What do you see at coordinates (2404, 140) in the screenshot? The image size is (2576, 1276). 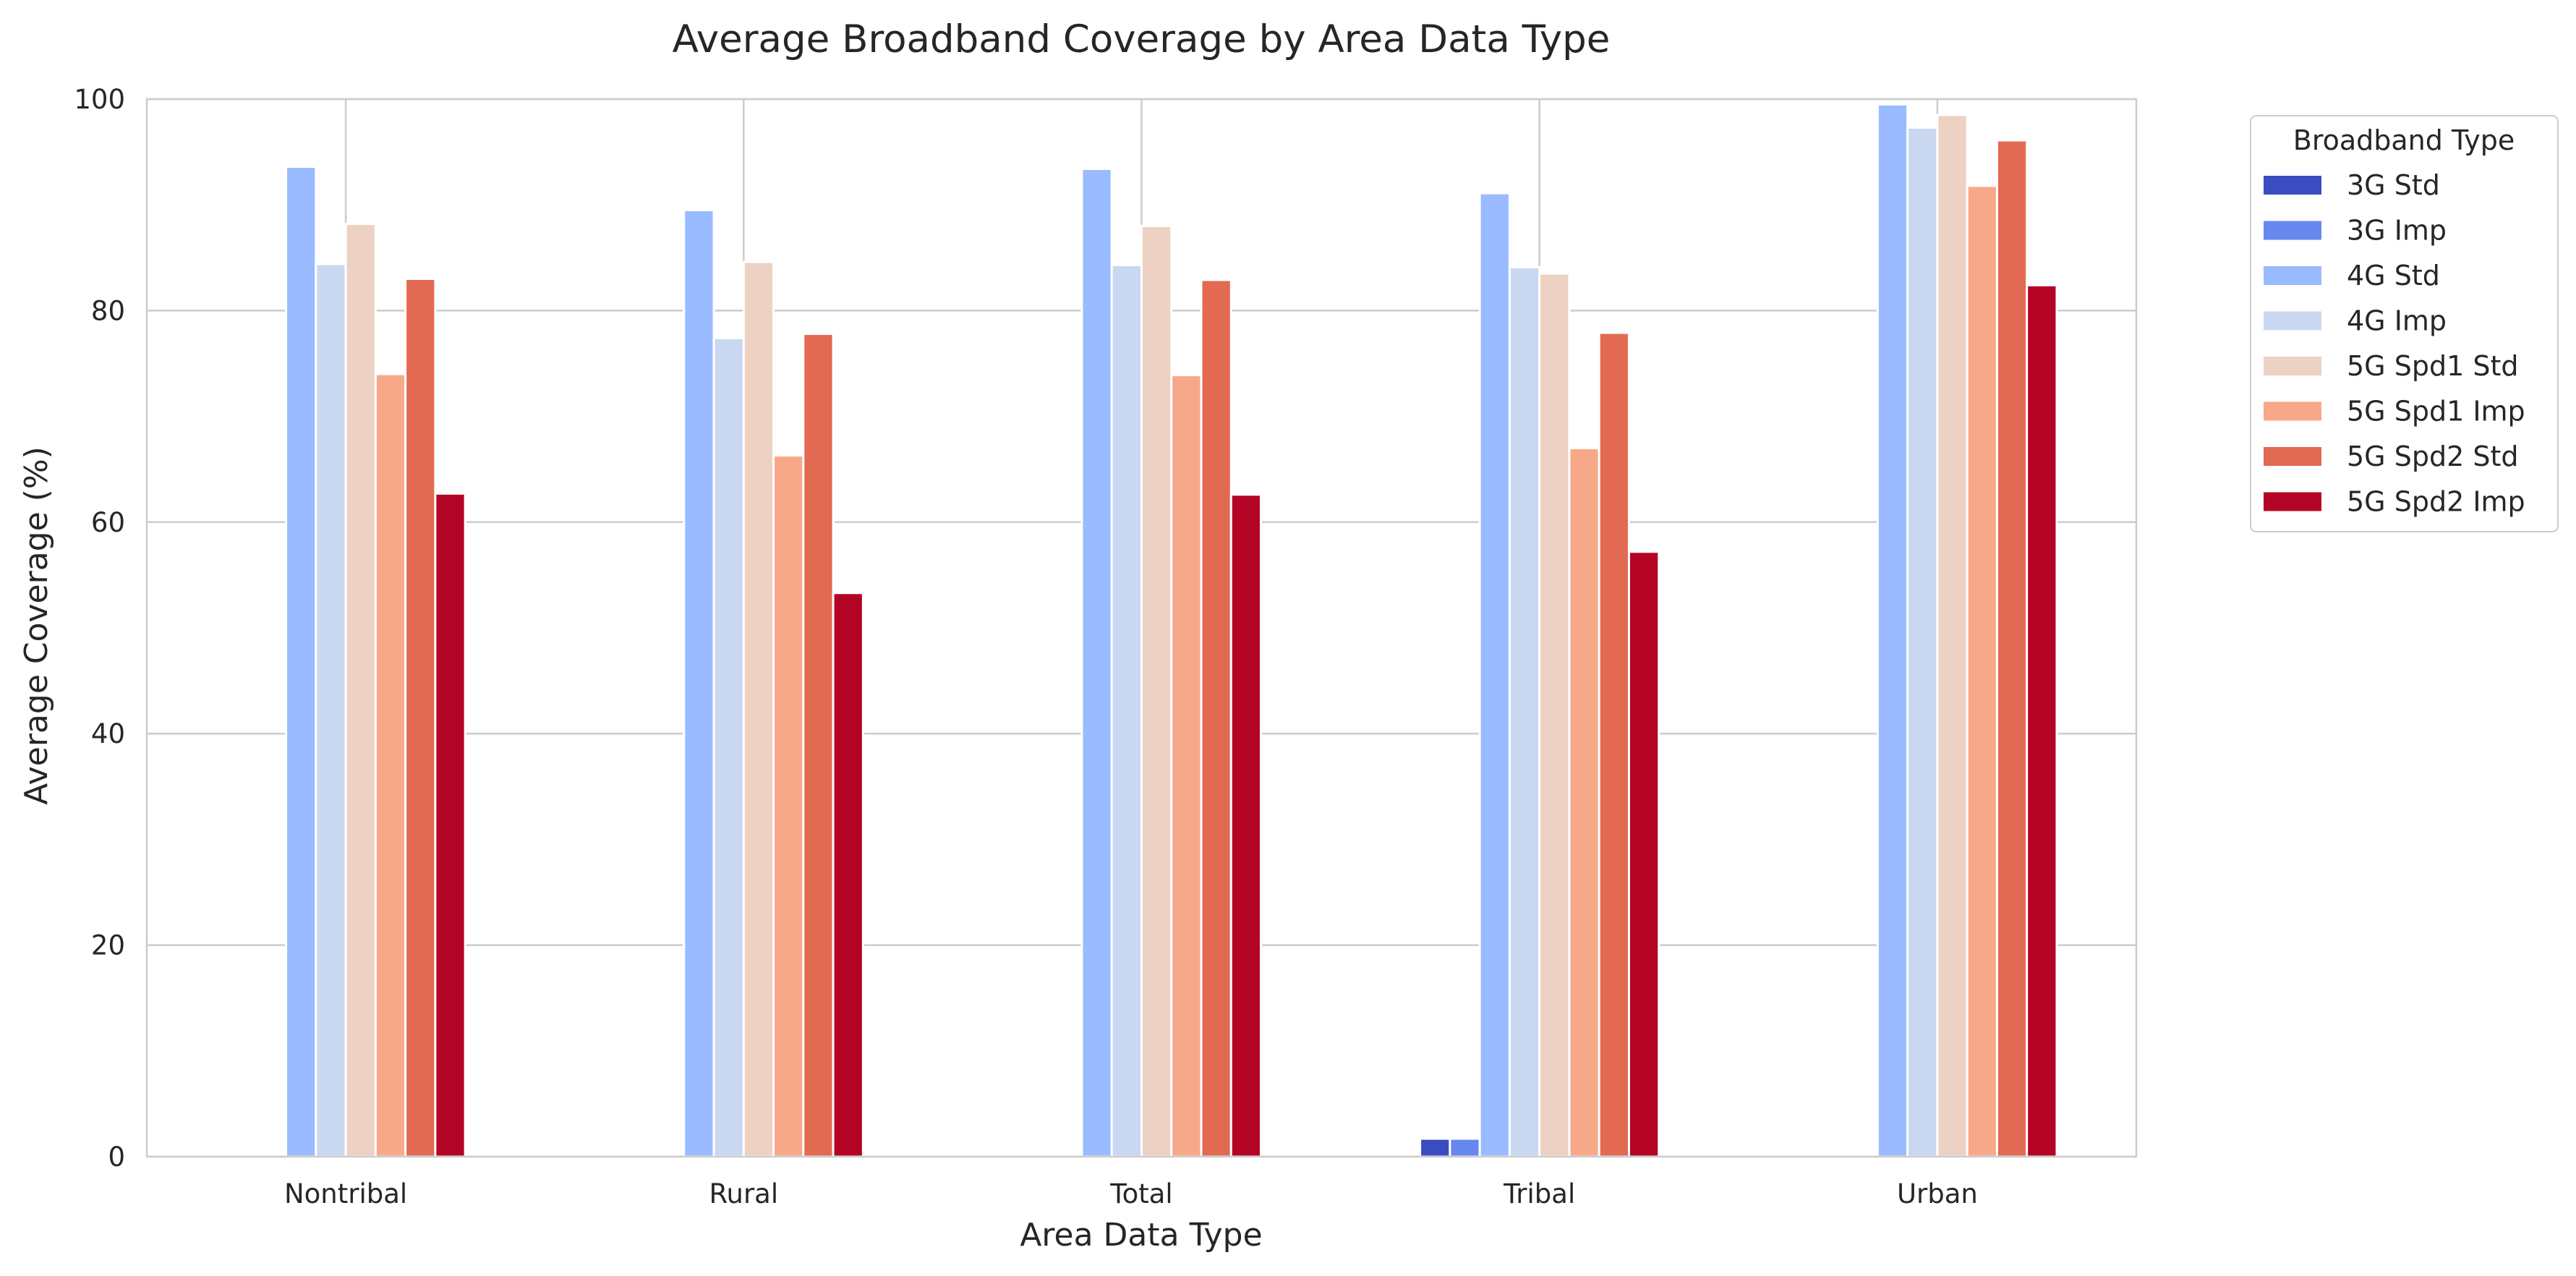 I see `legend-title: Broadband Type` at bounding box center [2404, 140].